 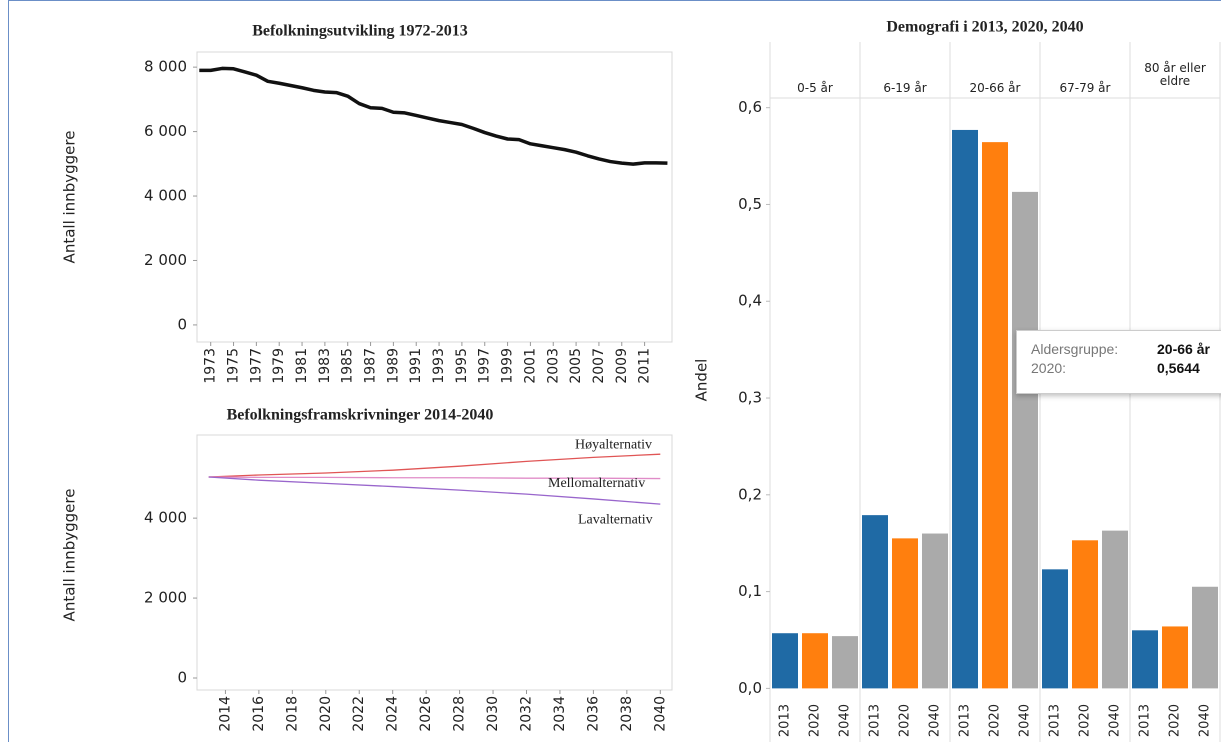 What do you see at coordinates (1085, 88) in the screenshot?
I see `facet-header: 67-79 år` at bounding box center [1085, 88].